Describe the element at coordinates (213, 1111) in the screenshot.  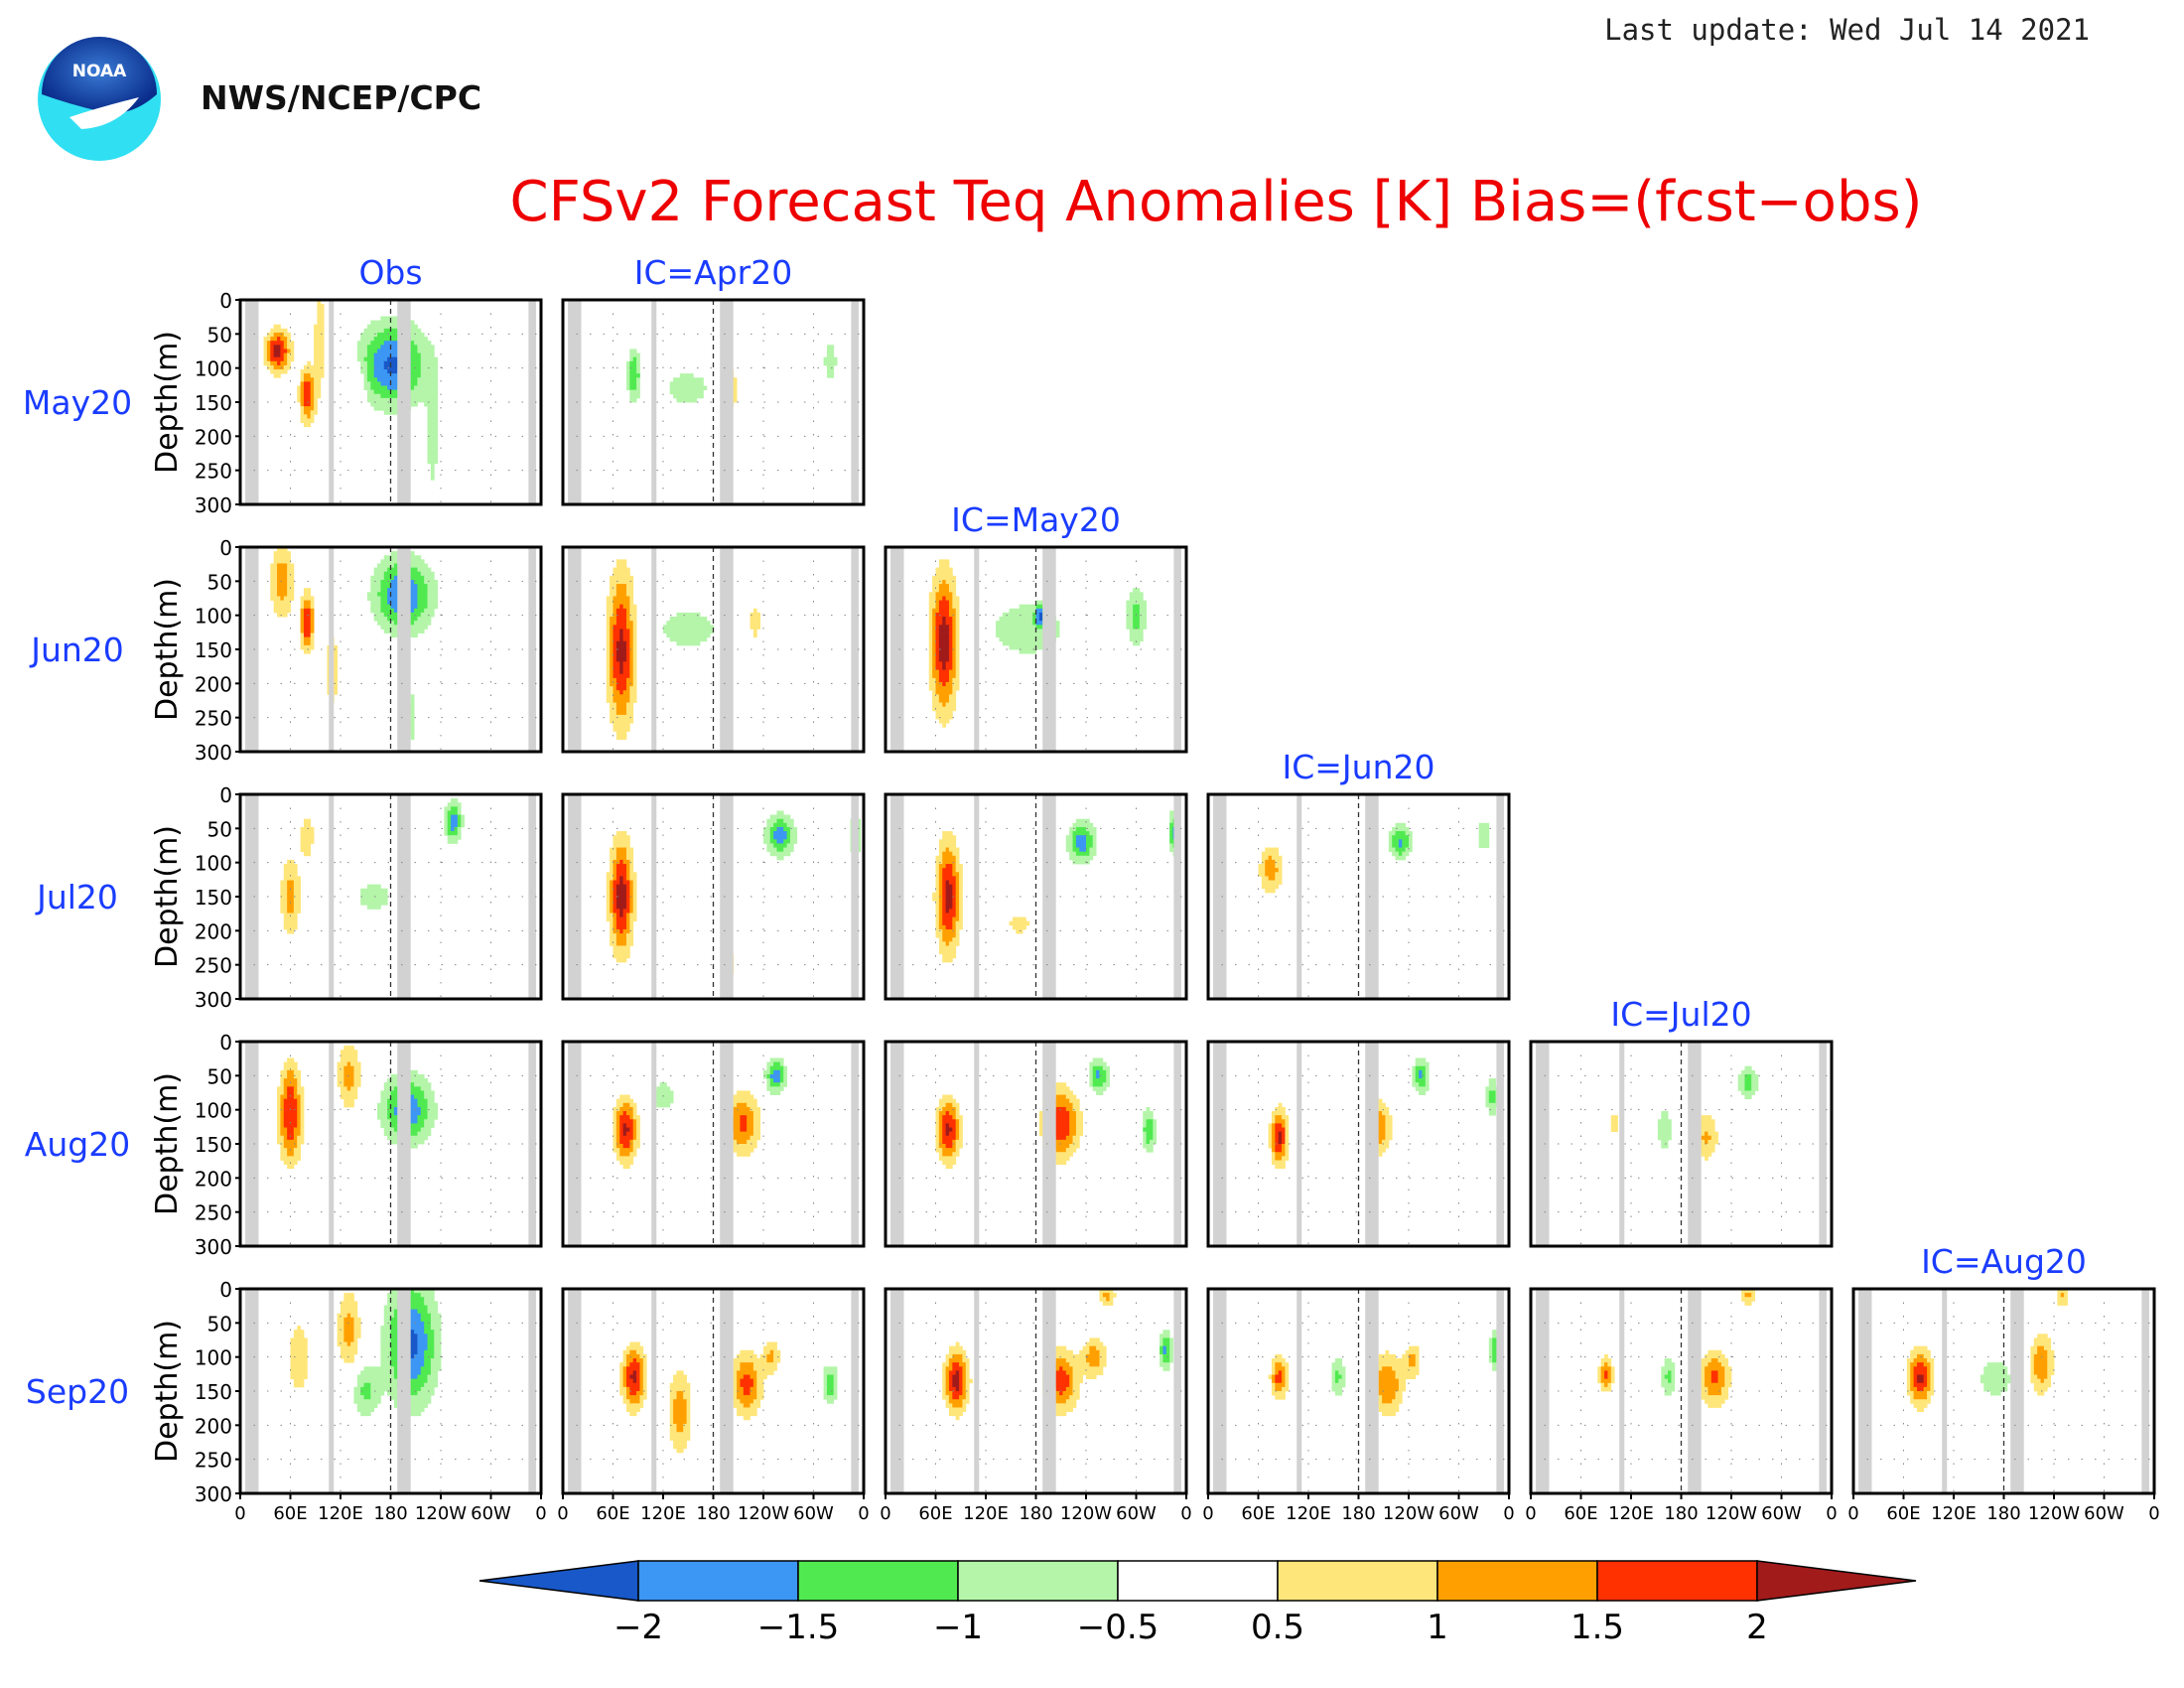
I see `y-tick-label: 100` at that location.